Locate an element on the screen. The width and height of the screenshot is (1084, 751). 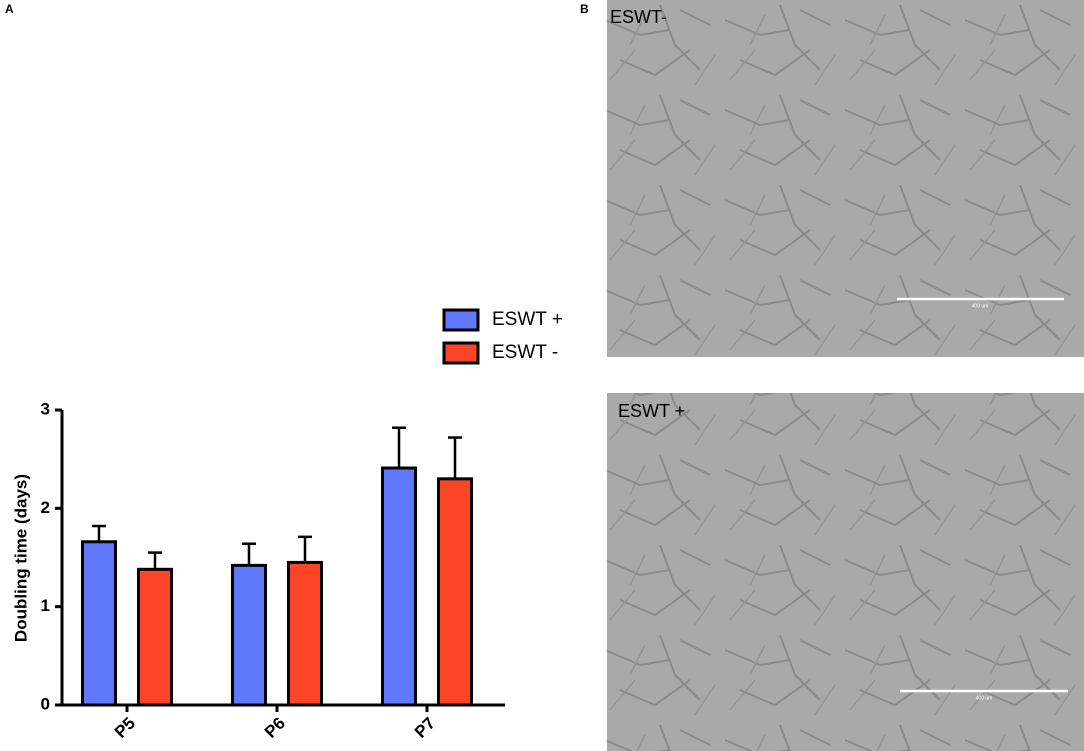
x-tick-label: P5 is located at coordinates (125, 728).